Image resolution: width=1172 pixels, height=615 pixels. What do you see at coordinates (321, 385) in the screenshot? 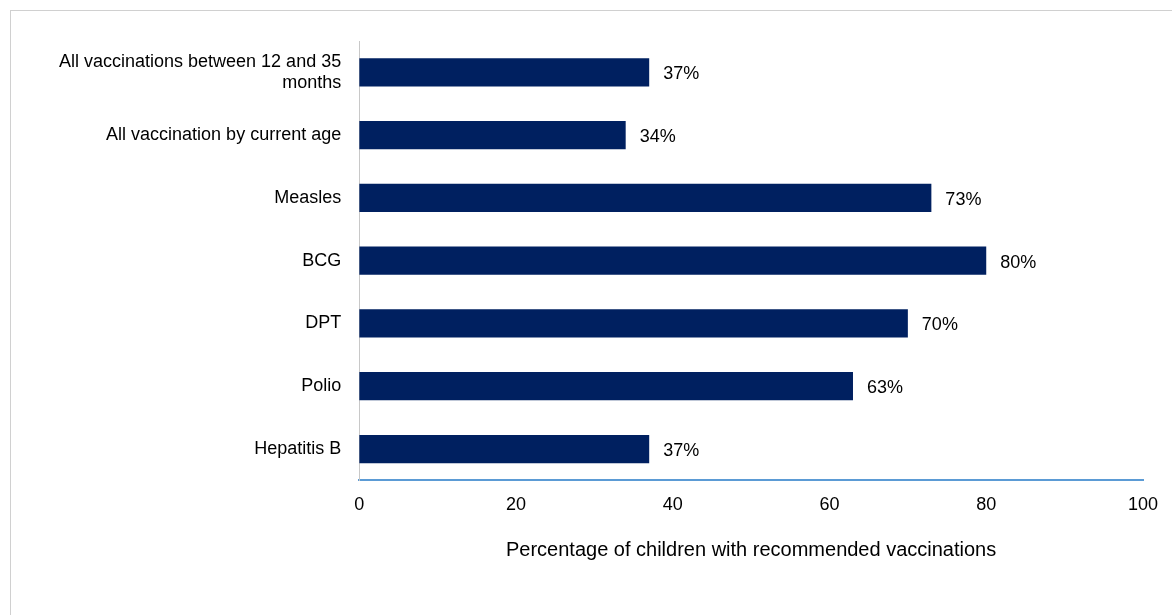
I see `y-tick-label: Polio` at bounding box center [321, 385].